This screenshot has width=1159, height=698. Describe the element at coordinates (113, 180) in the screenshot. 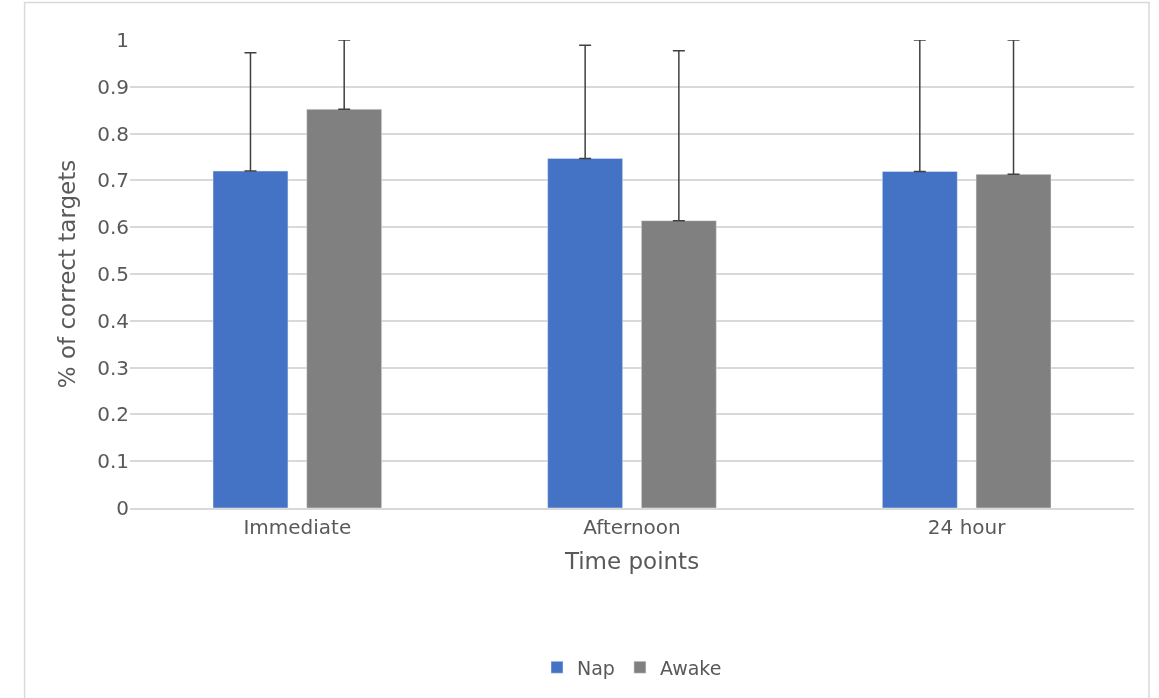

I see `y-tick-label: 0.7` at that location.